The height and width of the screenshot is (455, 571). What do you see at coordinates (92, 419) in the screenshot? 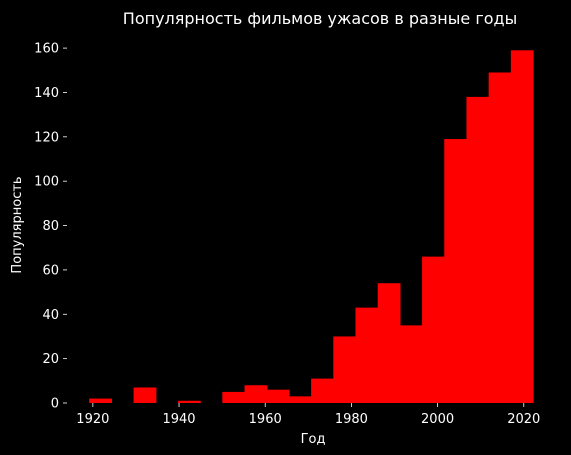
I see `x-tick-label: 1920` at bounding box center [92, 419].